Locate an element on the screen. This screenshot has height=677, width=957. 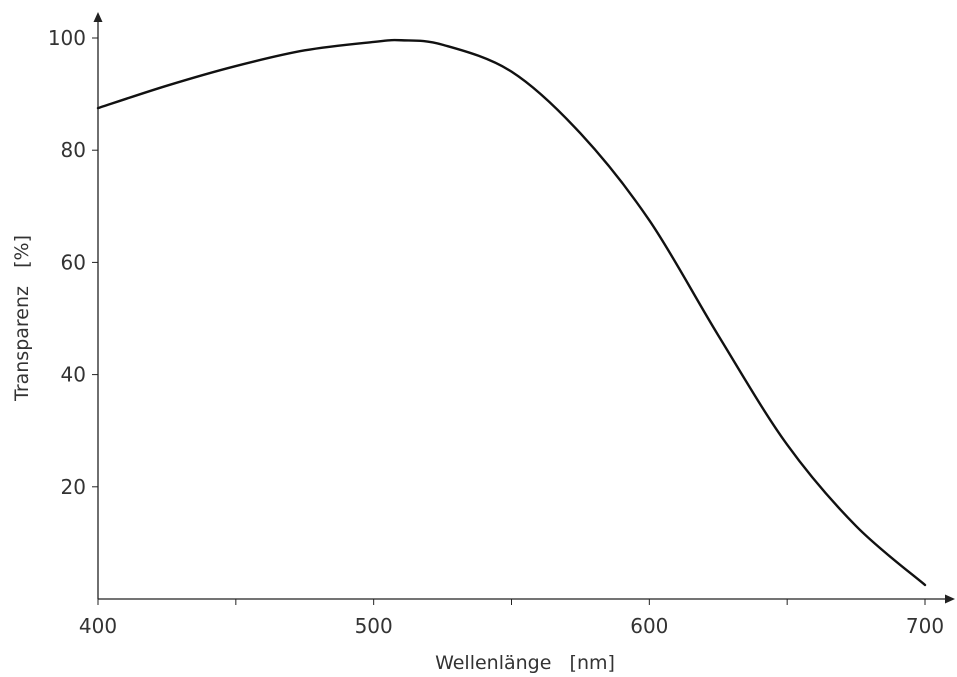
x-tick-label: 700 is located at coordinates (925, 626).